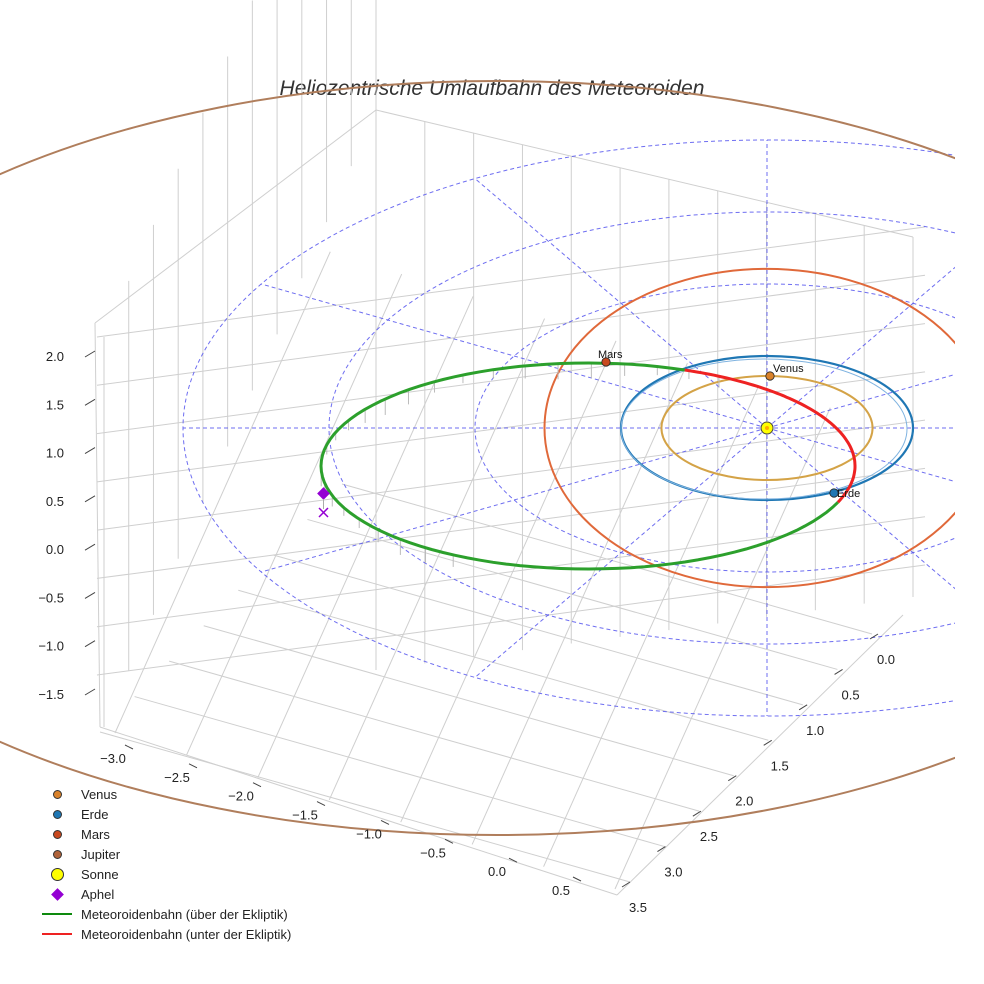 Image resolution: width=984 pixels, height=984 pixels. What do you see at coordinates (851, 694) in the screenshot?
I see `y-axis-tick-label: 0.5` at bounding box center [851, 694].